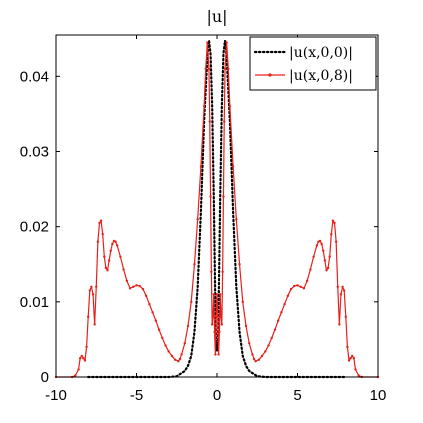 This screenshot has height=423, width=423. What do you see at coordinates (56, 395) in the screenshot?
I see `x-tick-label: -10` at bounding box center [56, 395].